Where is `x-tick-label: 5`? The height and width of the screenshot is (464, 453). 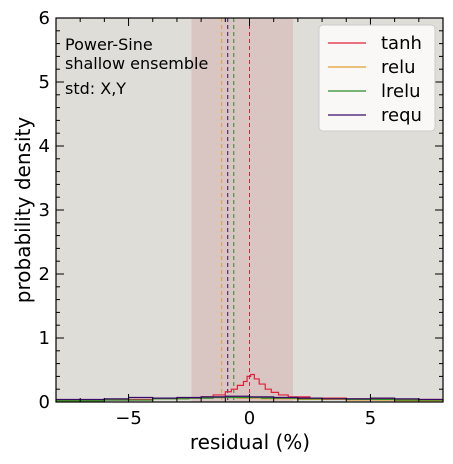 x-tick-label: 5 is located at coordinates (370, 418).